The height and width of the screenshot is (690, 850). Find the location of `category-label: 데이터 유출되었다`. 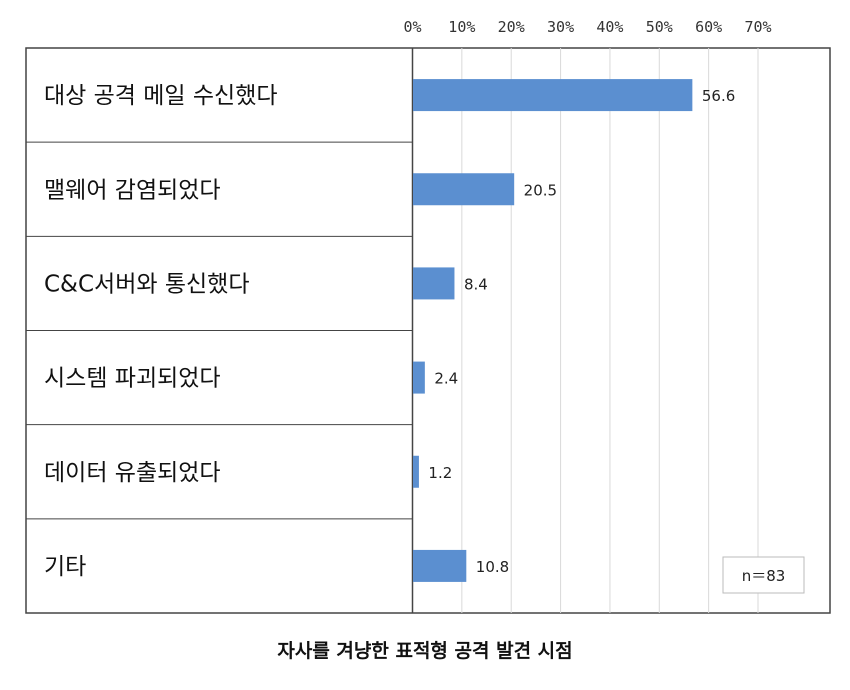

category-label: 데이터 유출되었다 is located at coordinates (132, 473).